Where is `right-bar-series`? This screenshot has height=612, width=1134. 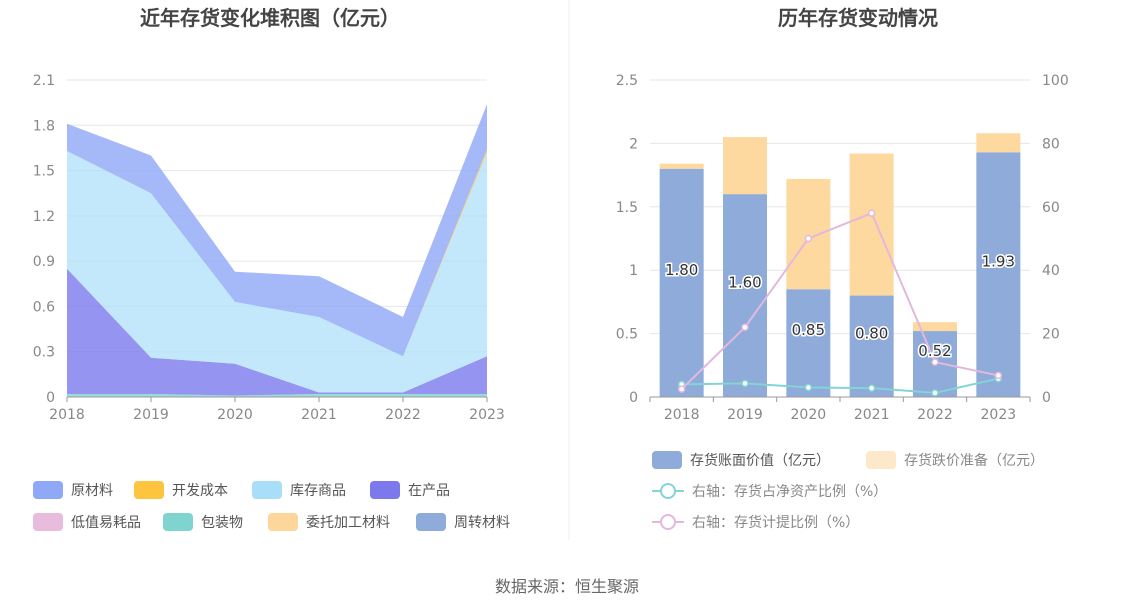
right-bar-series is located at coordinates (840, 265).